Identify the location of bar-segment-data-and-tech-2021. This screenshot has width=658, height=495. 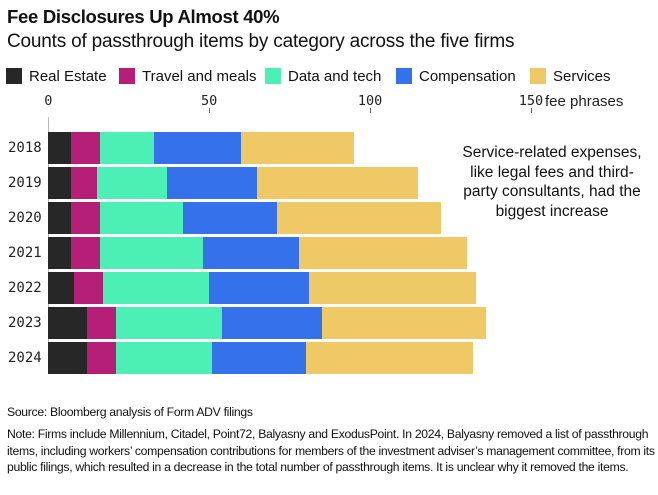
(151, 252).